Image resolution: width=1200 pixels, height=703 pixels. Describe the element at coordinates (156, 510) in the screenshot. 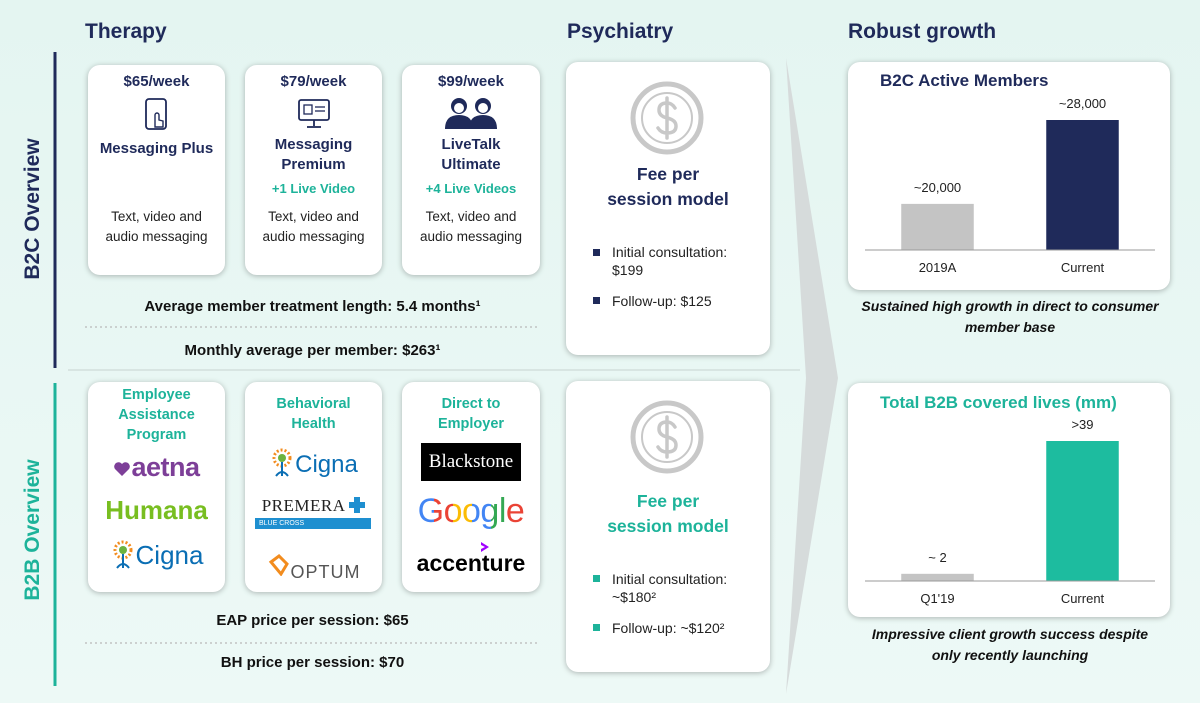

I see `logo-humana: Humana` at that location.